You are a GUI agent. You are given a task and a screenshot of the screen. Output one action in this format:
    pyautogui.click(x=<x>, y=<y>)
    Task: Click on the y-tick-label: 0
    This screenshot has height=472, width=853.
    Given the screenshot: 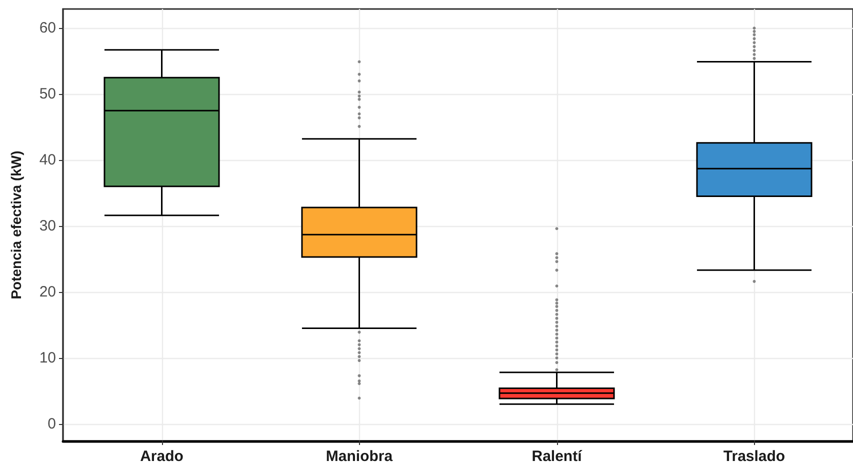 What is the action you would take?
    pyautogui.click(x=52, y=423)
    